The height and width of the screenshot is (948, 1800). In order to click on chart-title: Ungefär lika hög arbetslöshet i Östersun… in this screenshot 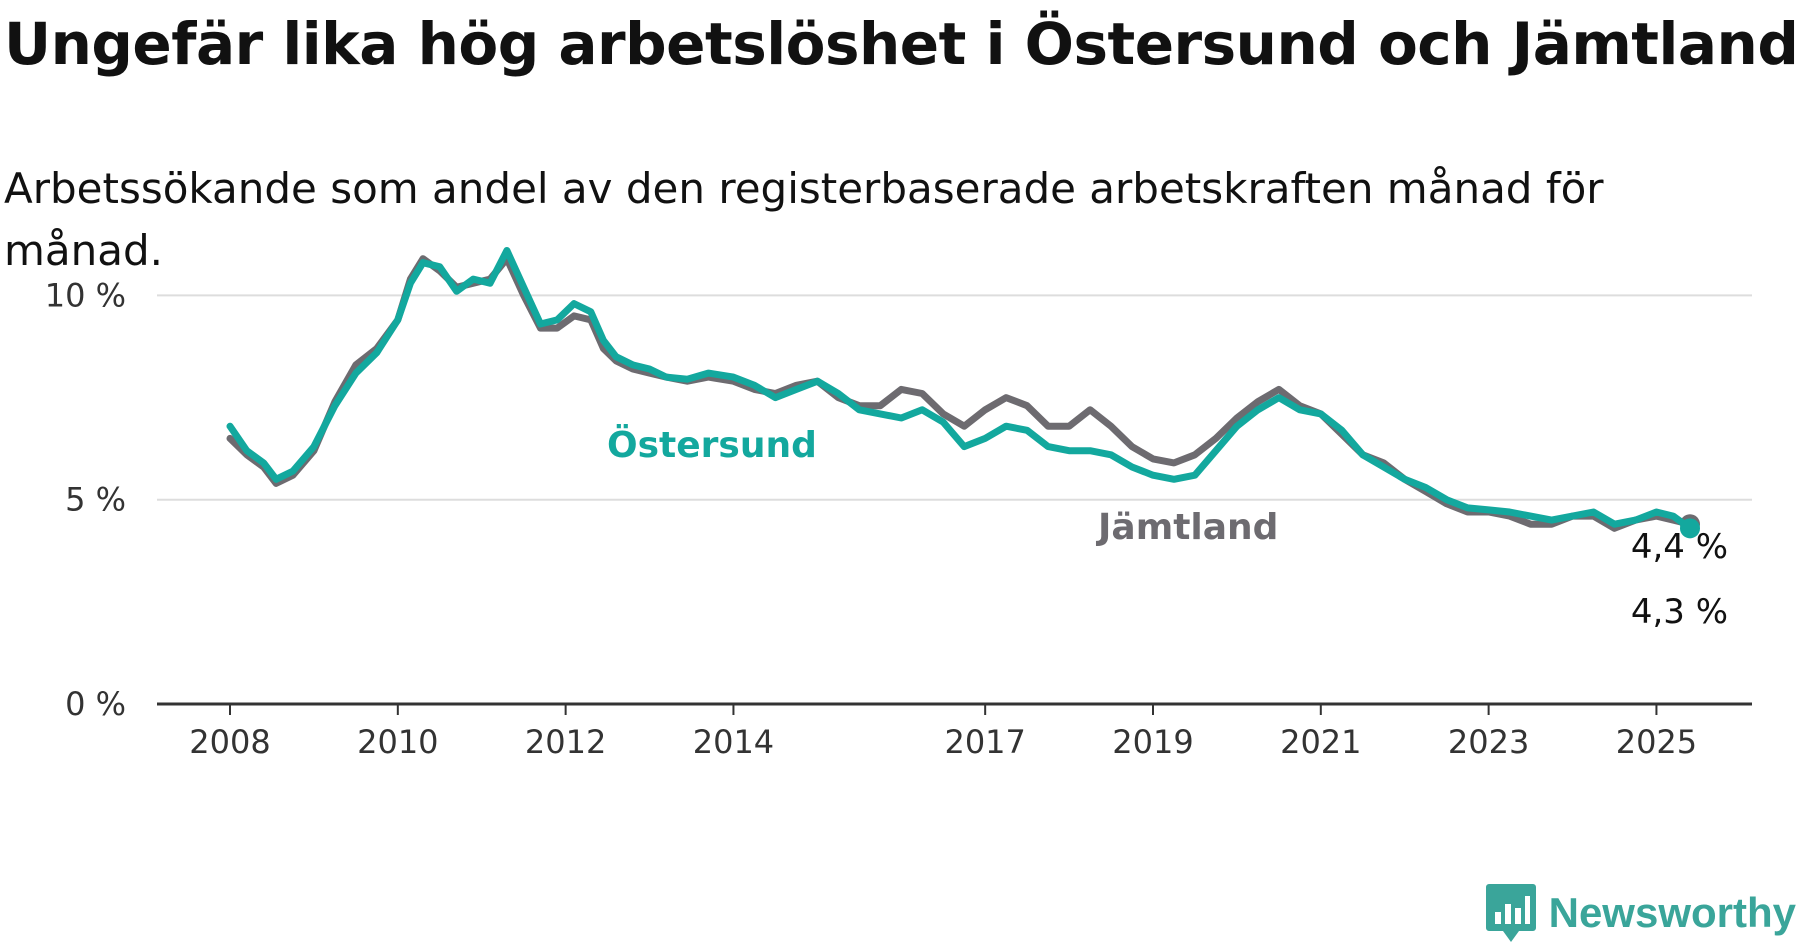, I will do `click(901, 44)`.